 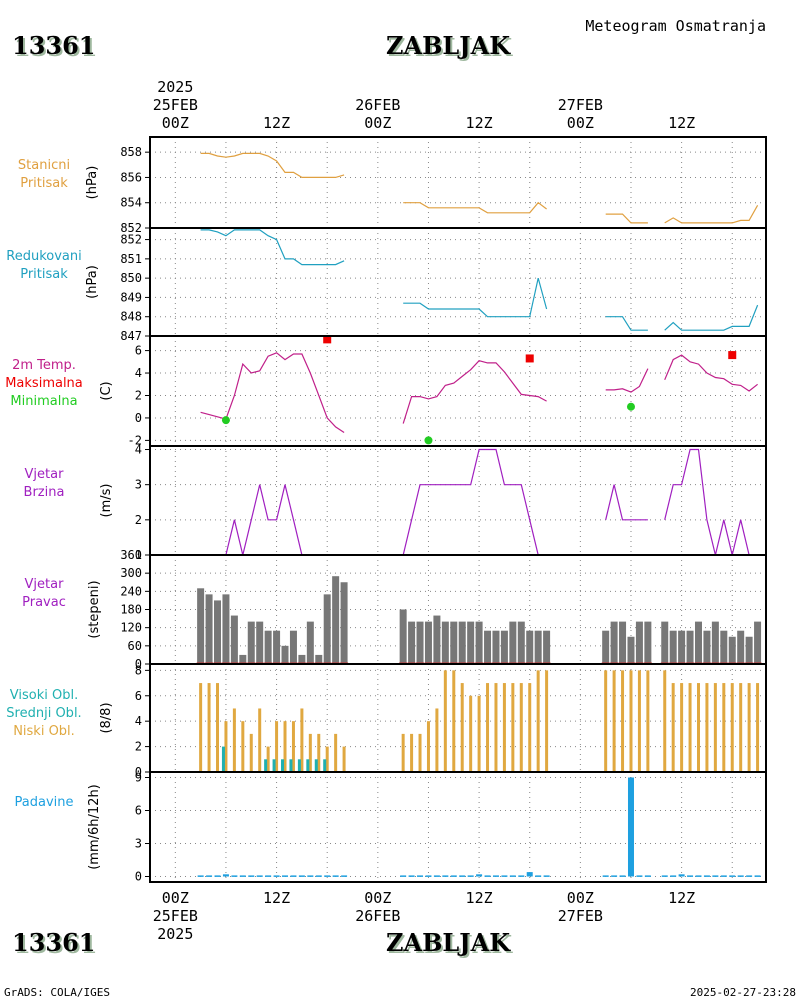 I want to click on bottom-hour-label: 12Z, so click(x=276, y=898).